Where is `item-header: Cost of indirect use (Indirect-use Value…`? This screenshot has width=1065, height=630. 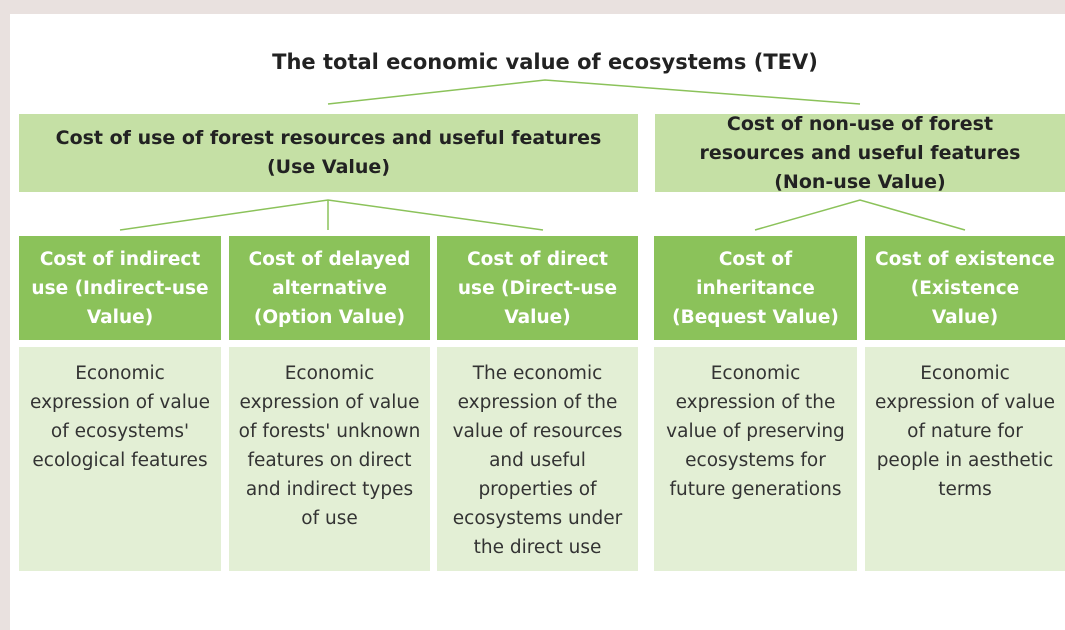
item-header: Cost of indirect use (Indirect-use Value… is located at coordinates (120, 288).